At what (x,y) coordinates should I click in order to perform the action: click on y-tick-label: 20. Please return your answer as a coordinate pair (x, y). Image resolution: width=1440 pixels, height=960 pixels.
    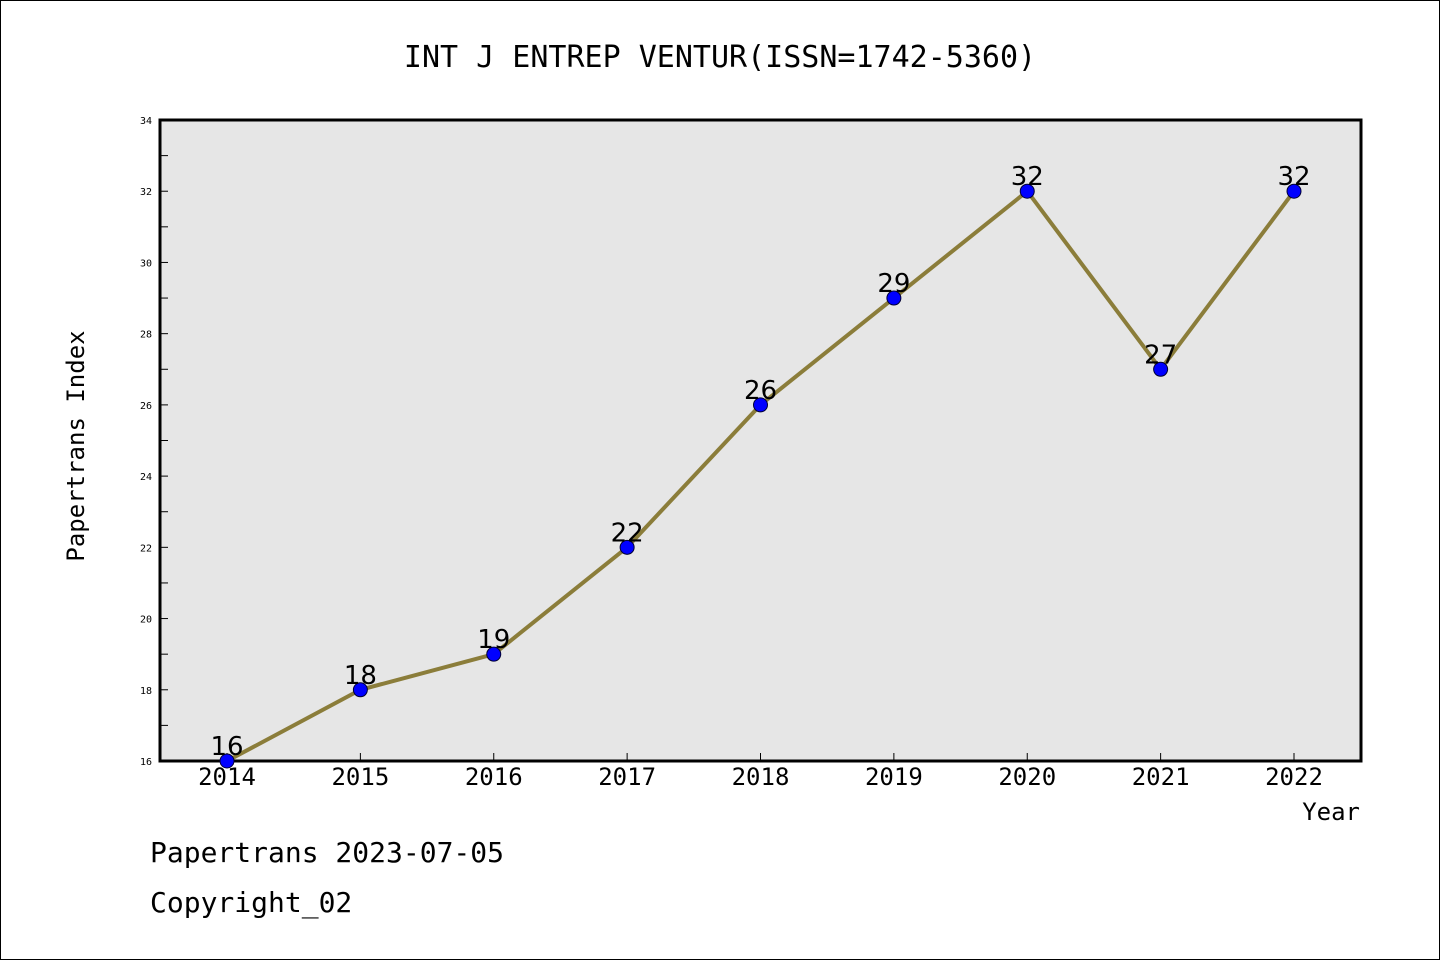
    Looking at the image, I should click on (146, 620).